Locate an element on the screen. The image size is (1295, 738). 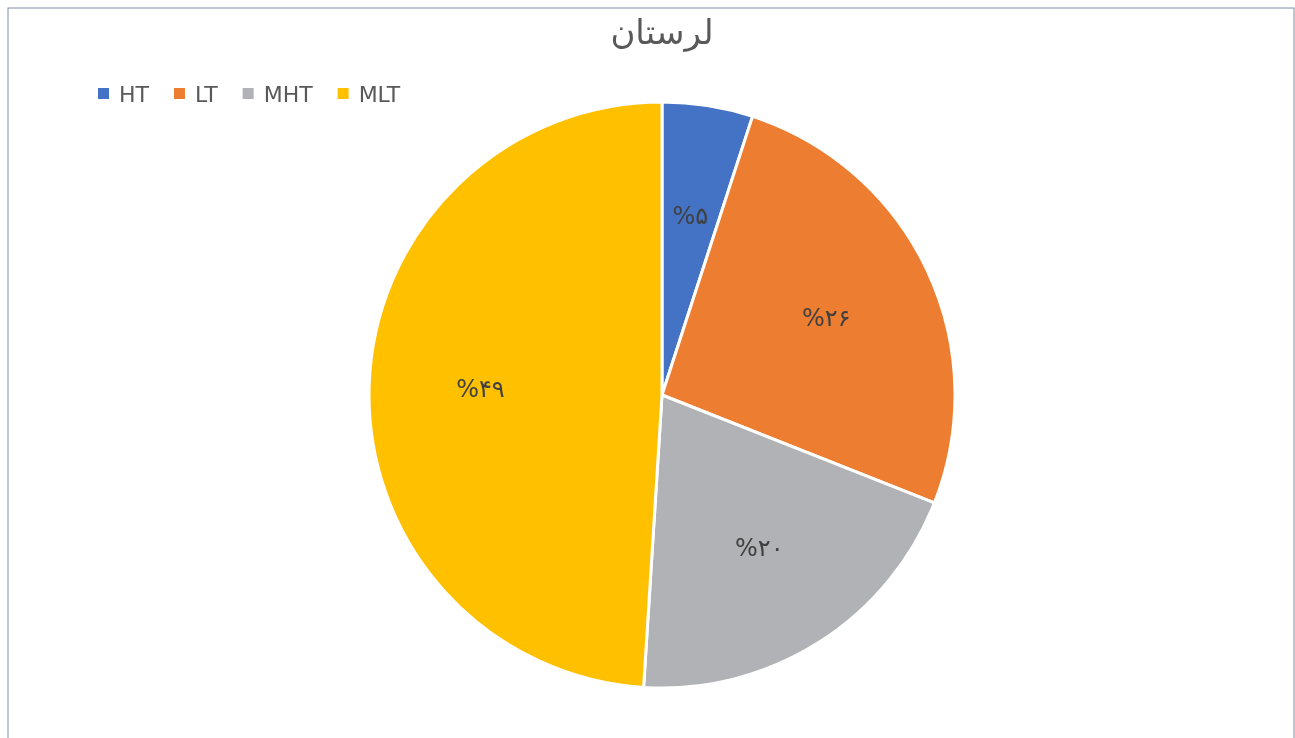
data-label: %۴۹ is located at coordinates (480, 389).